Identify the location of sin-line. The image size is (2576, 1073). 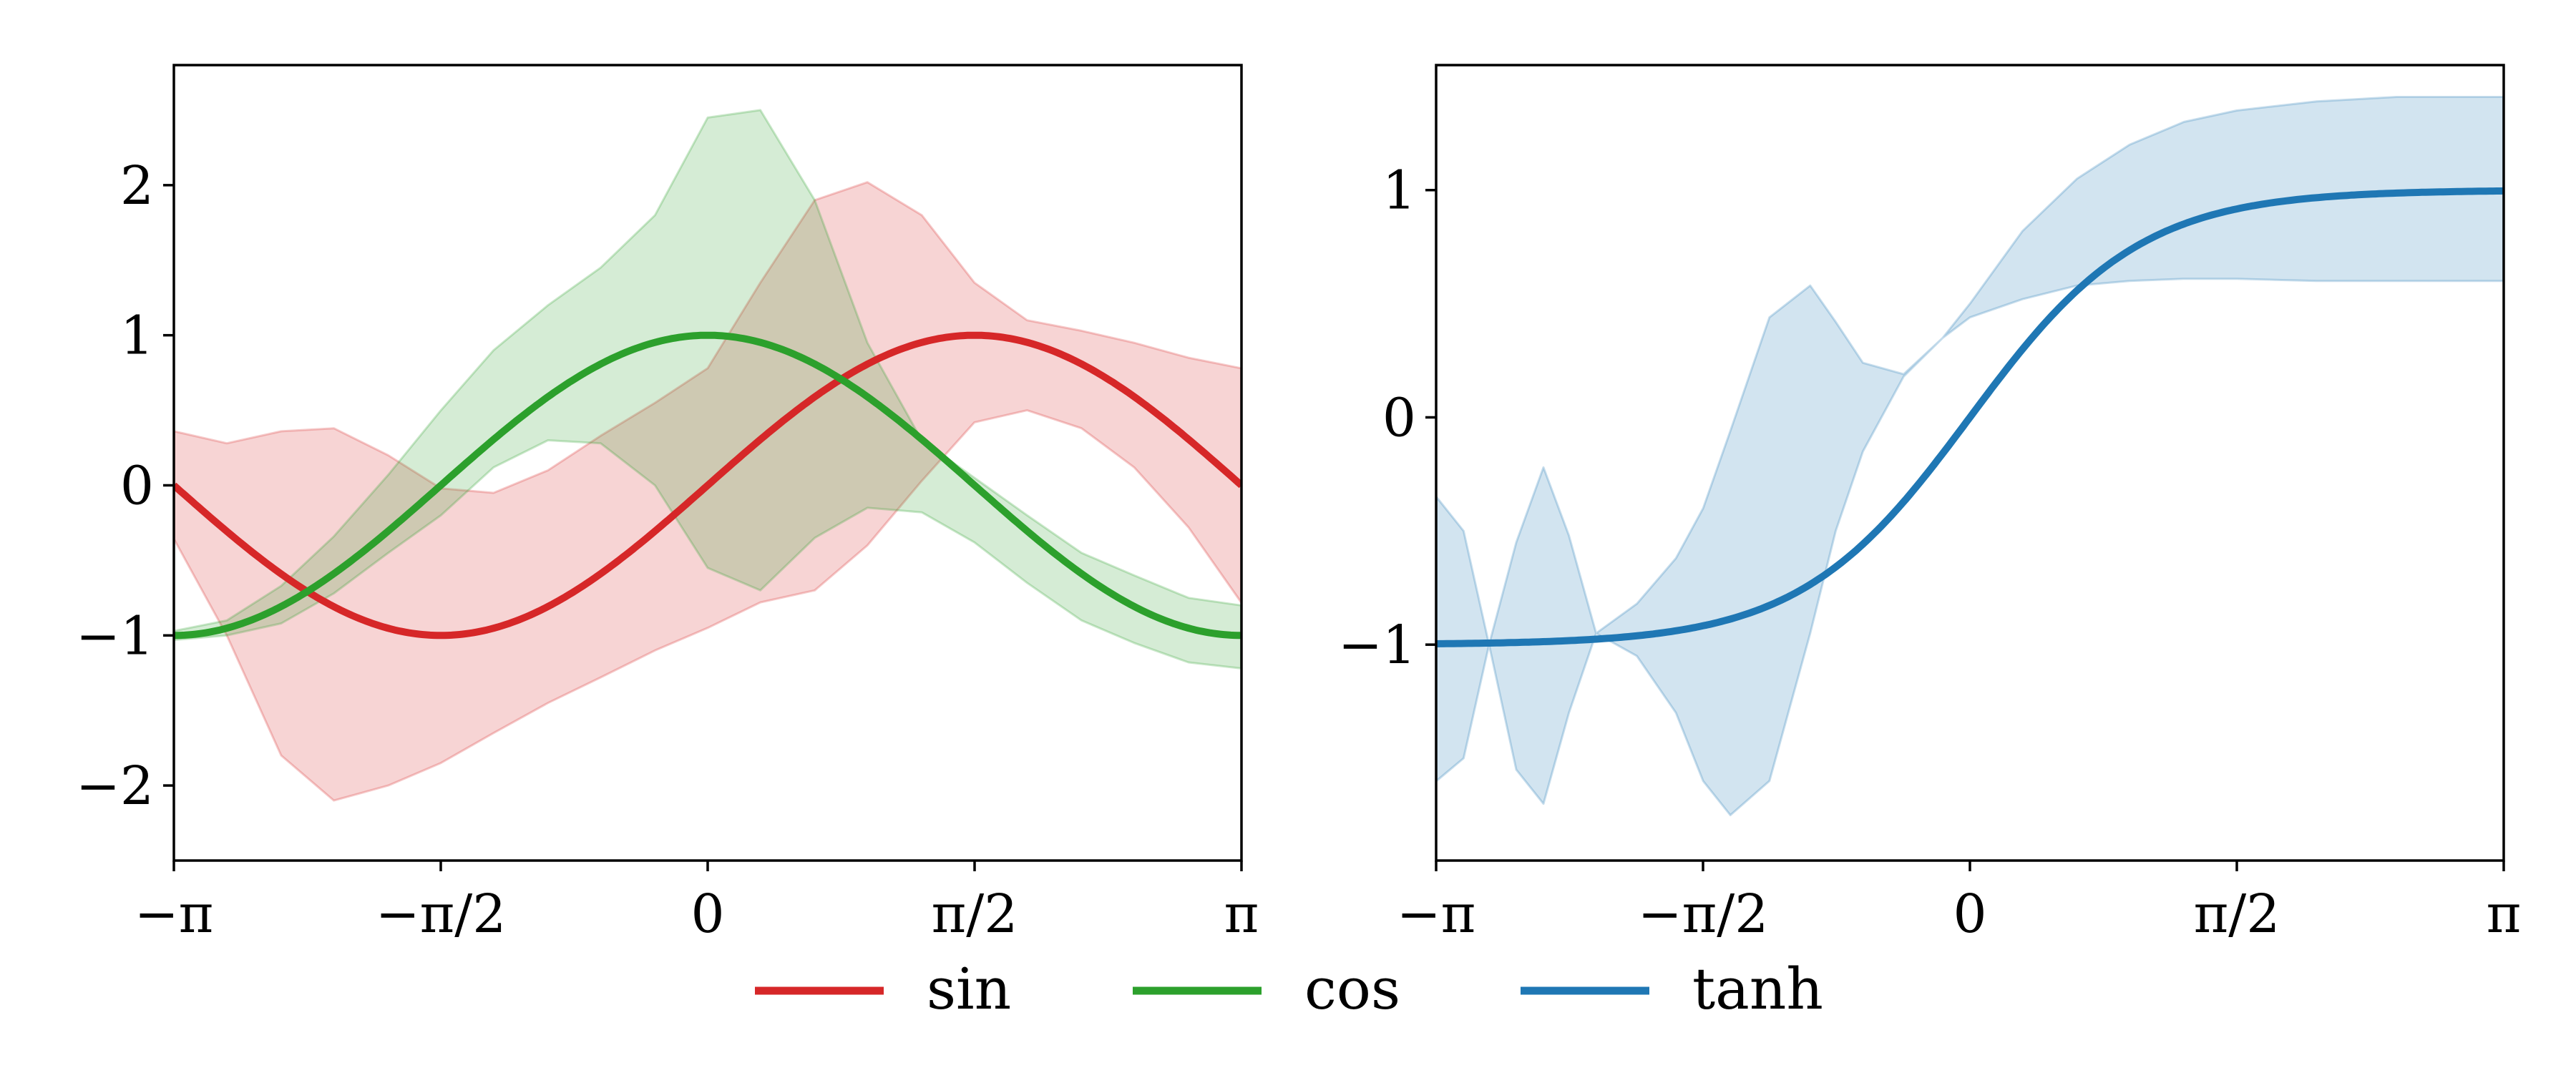
(707, 485).